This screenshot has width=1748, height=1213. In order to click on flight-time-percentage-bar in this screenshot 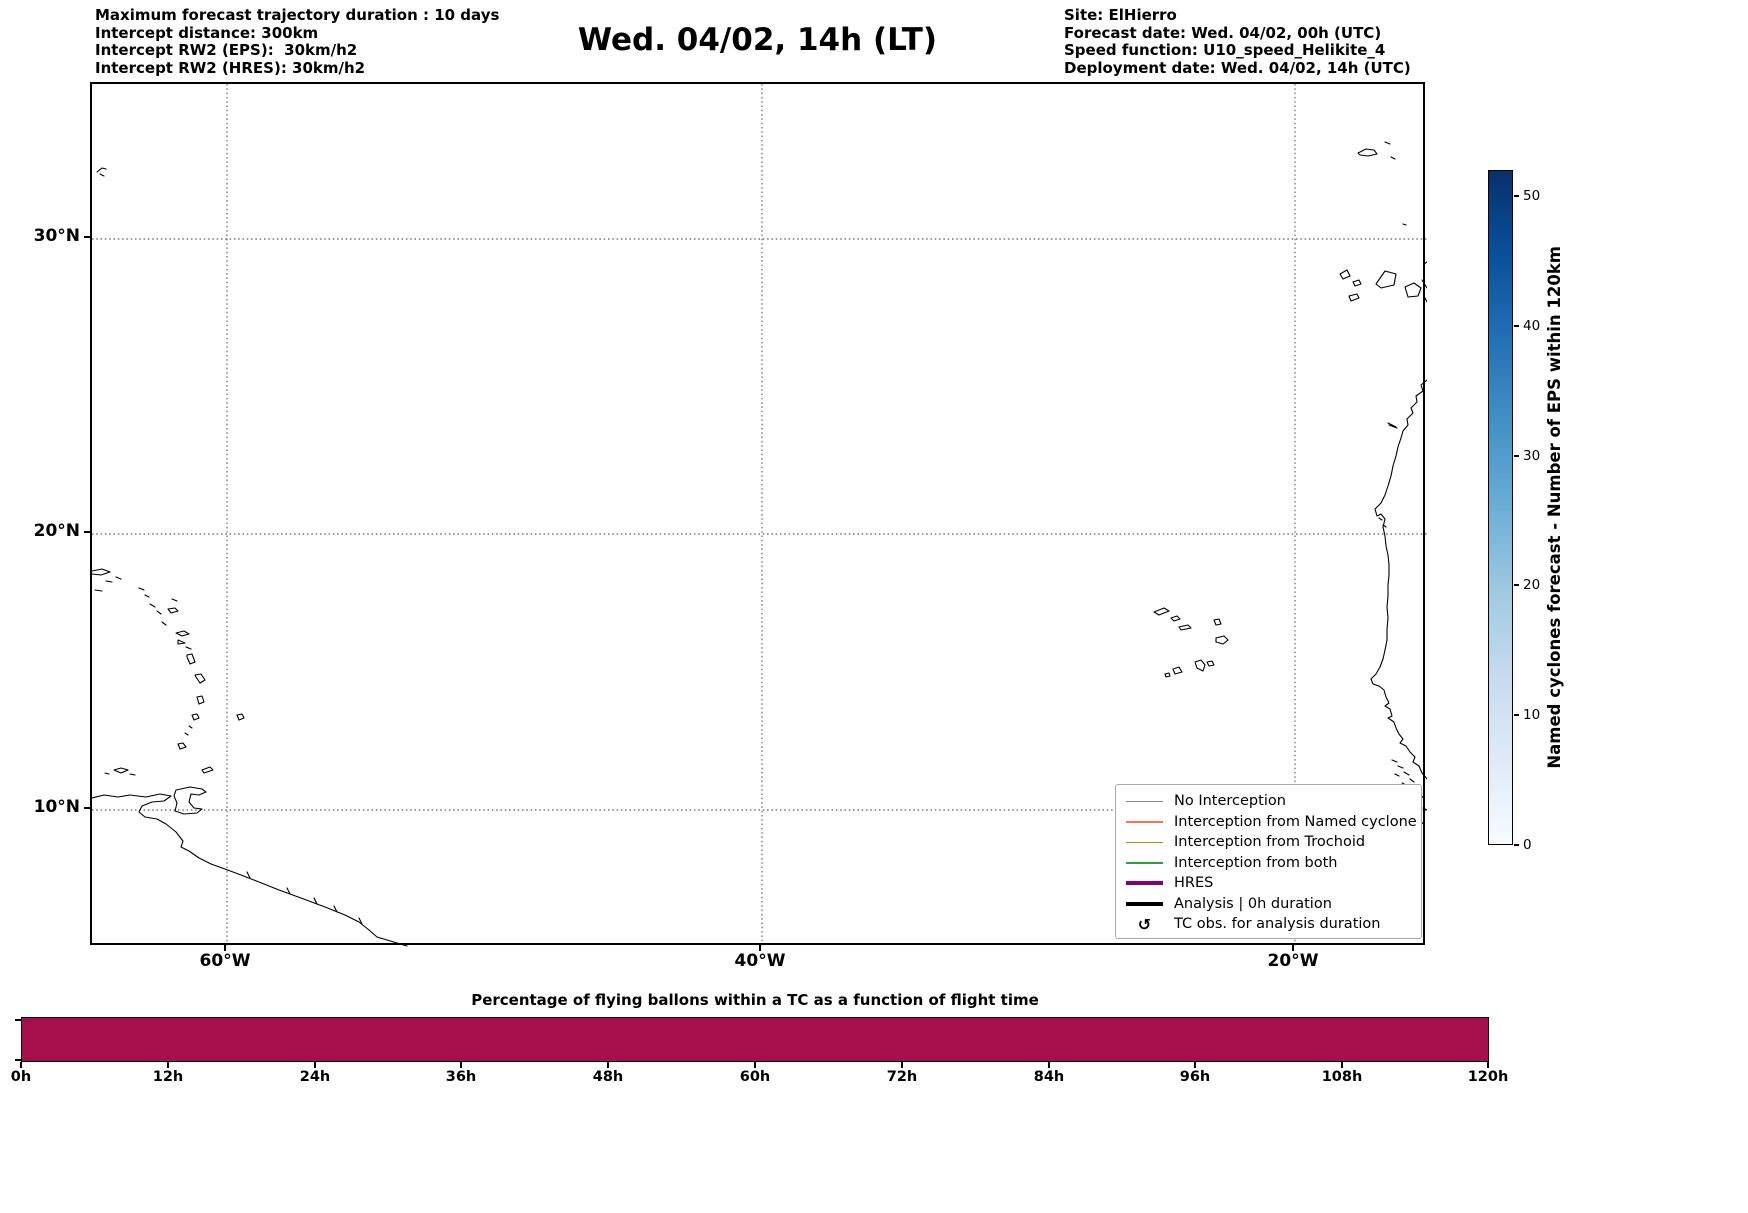, I will do `click(755, 1039)`.